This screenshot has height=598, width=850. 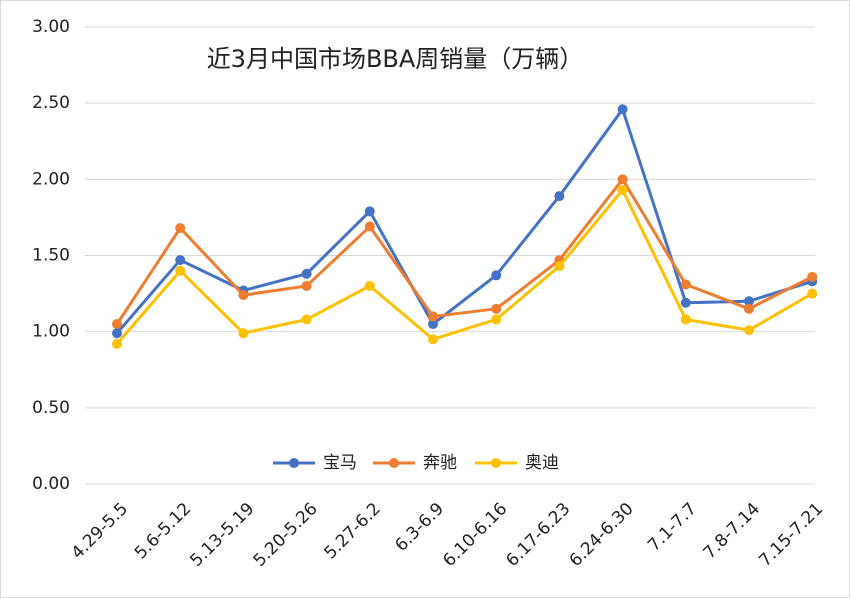 What do you see at coordinates (51, 332) in the screenshot?
I see `y-tick-label: 1.00` at bounding box center [51, 332].